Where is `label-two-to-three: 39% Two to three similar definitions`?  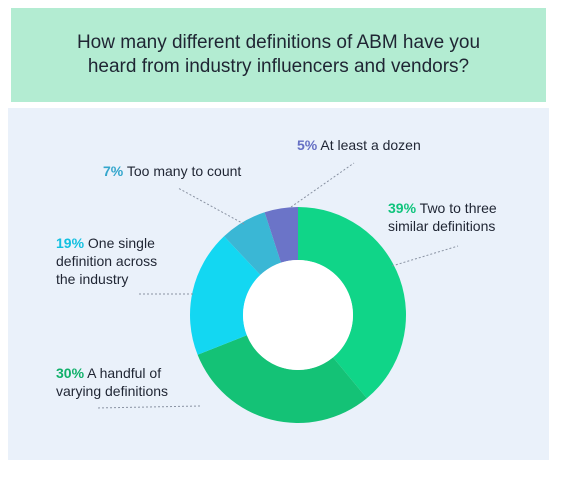 label-two-to-three: 39% Two to three similar definitions is located at coordinates (442, 217).